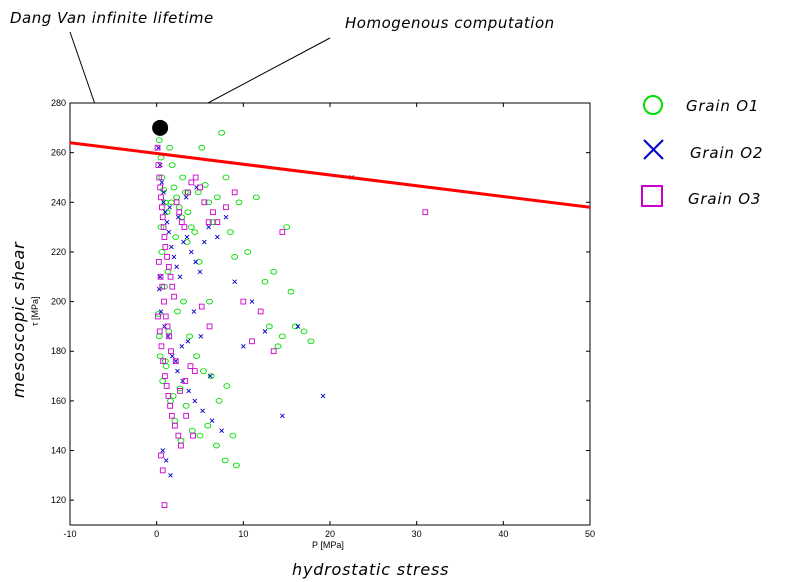  I want to click on legend-label-o3: Grain O3, so click(724, 199).